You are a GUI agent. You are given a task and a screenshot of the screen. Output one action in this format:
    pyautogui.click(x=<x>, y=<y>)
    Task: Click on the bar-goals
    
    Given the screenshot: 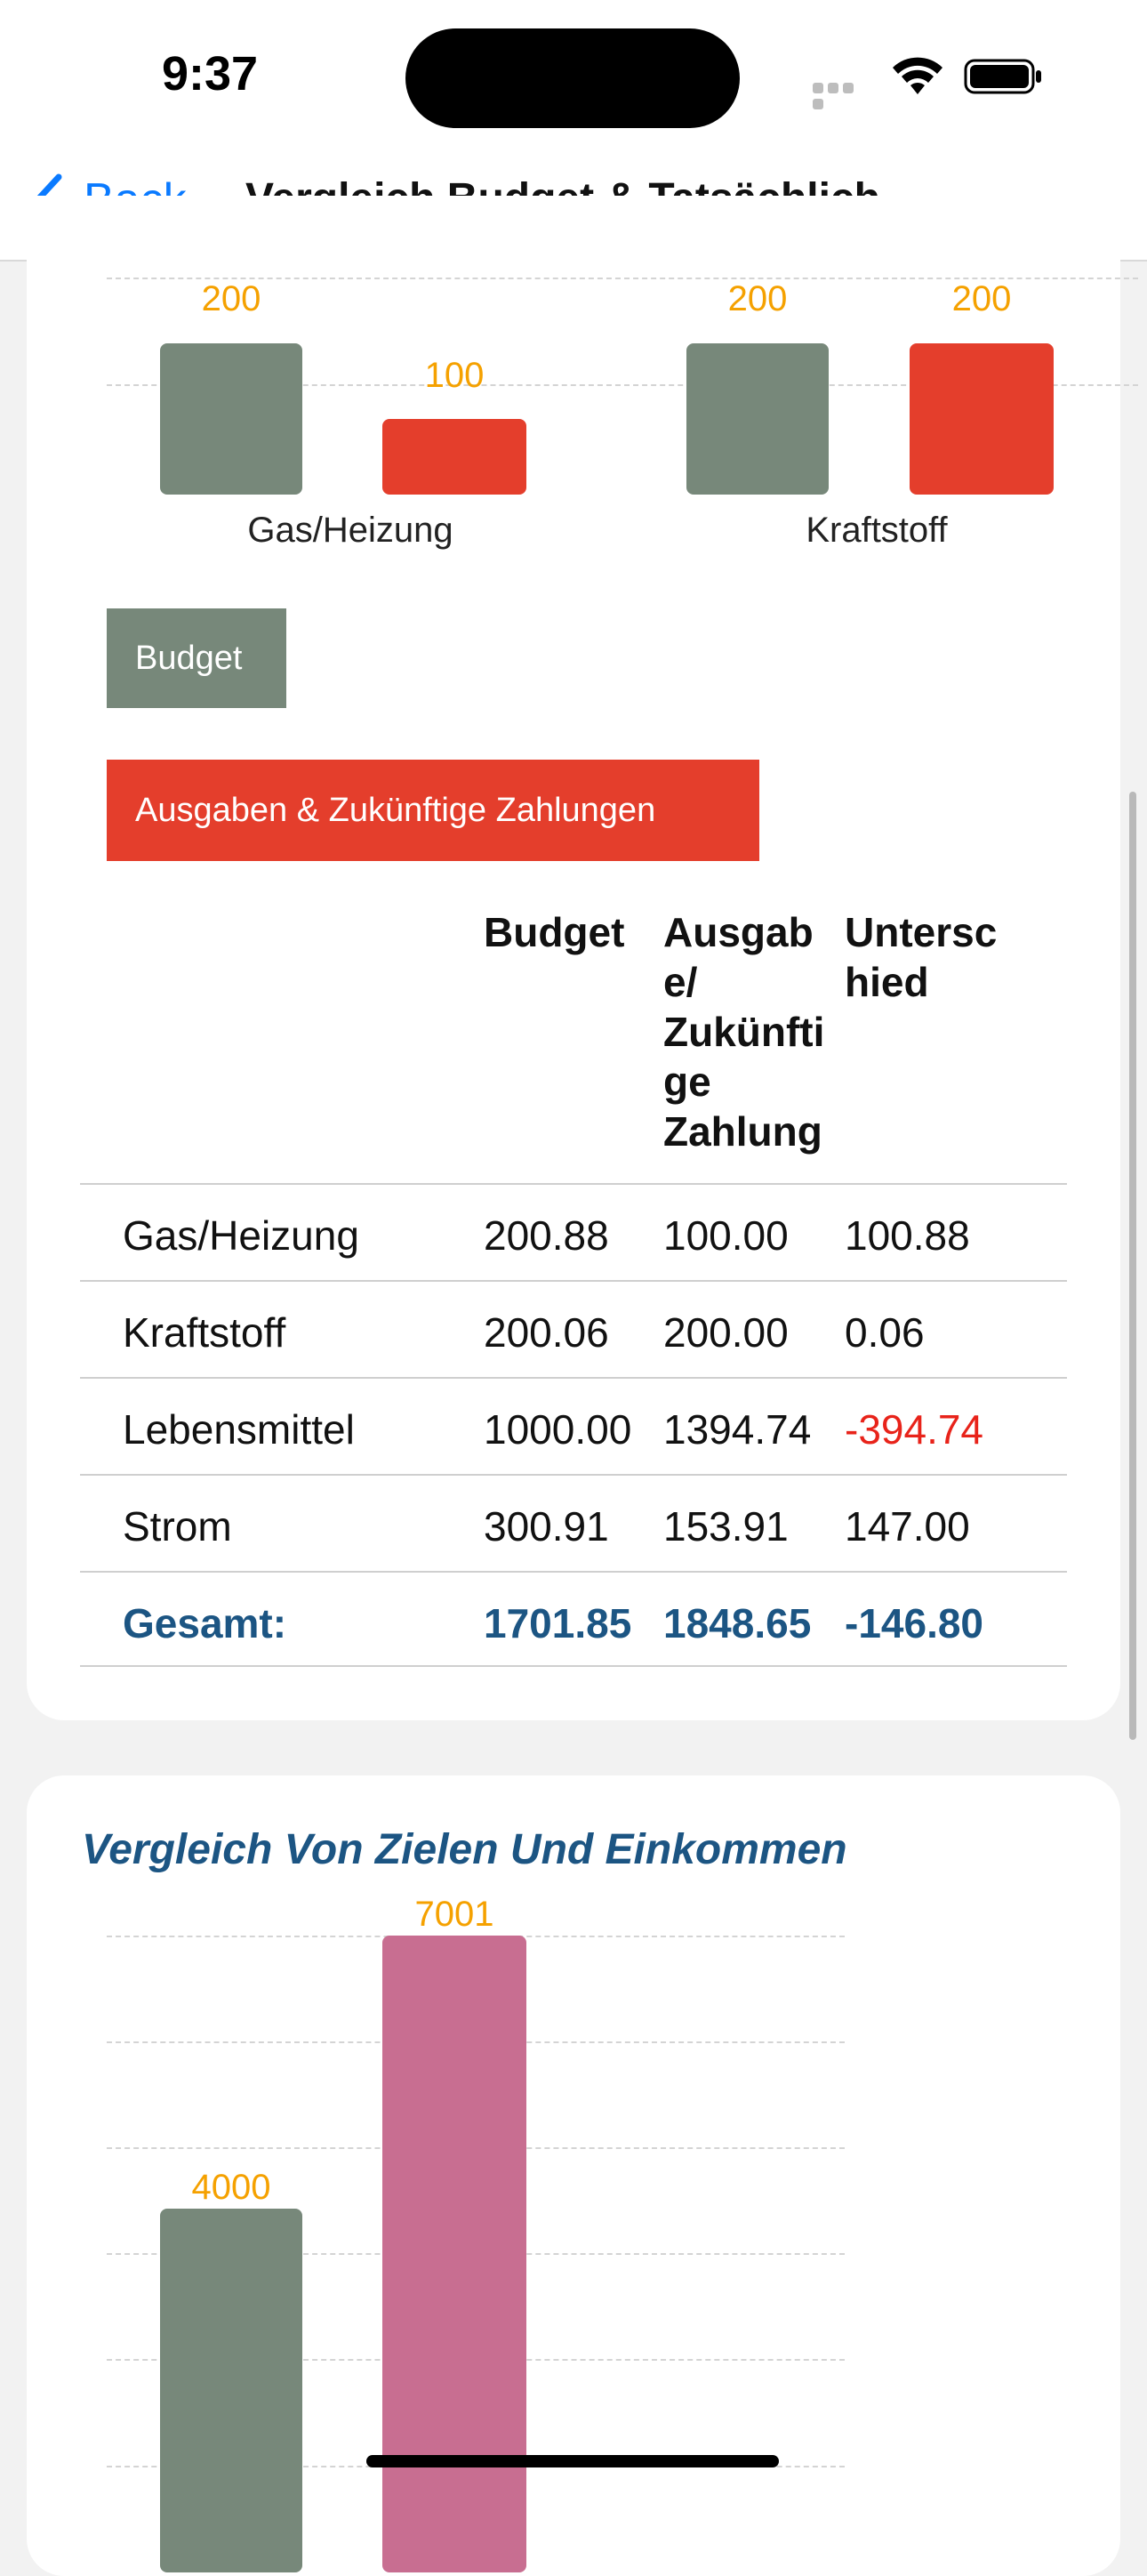 What is the action you would take?
    pyautogui.click(x=231, y=2390)
    